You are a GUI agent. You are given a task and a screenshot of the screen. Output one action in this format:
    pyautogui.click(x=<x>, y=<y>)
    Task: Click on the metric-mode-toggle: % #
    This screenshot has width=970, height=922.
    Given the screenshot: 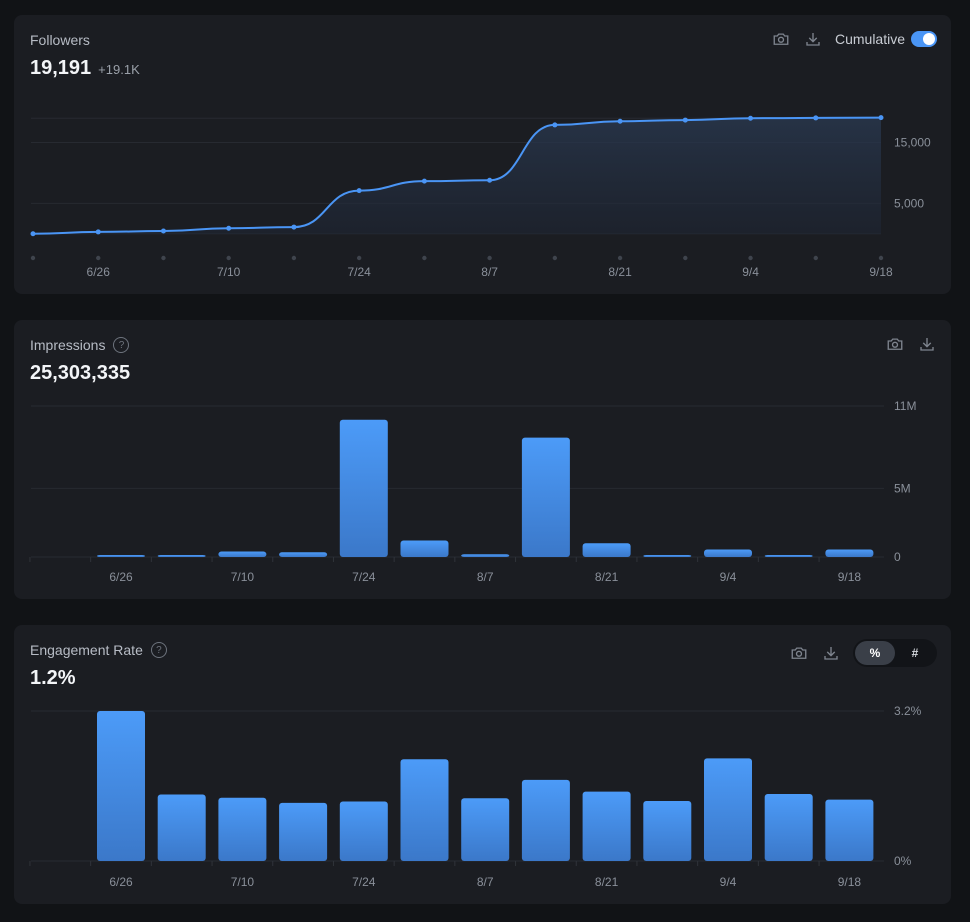 What is the action you would take?
    pyautogui.click(x=895, y=653)
    